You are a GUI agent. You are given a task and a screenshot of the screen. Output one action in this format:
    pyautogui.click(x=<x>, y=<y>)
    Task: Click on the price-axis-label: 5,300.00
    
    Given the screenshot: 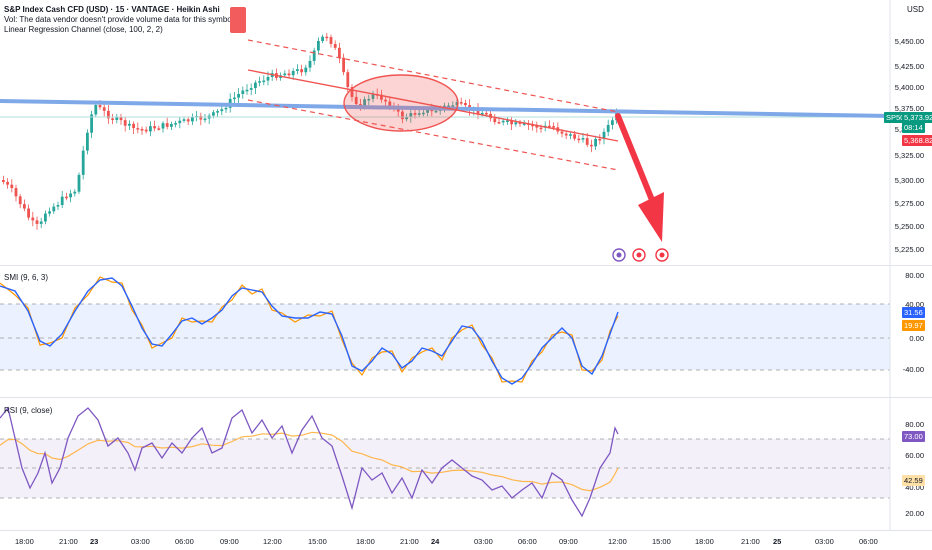 What is the action you would take?
    pyautogui.click(x=909, y=180)
    